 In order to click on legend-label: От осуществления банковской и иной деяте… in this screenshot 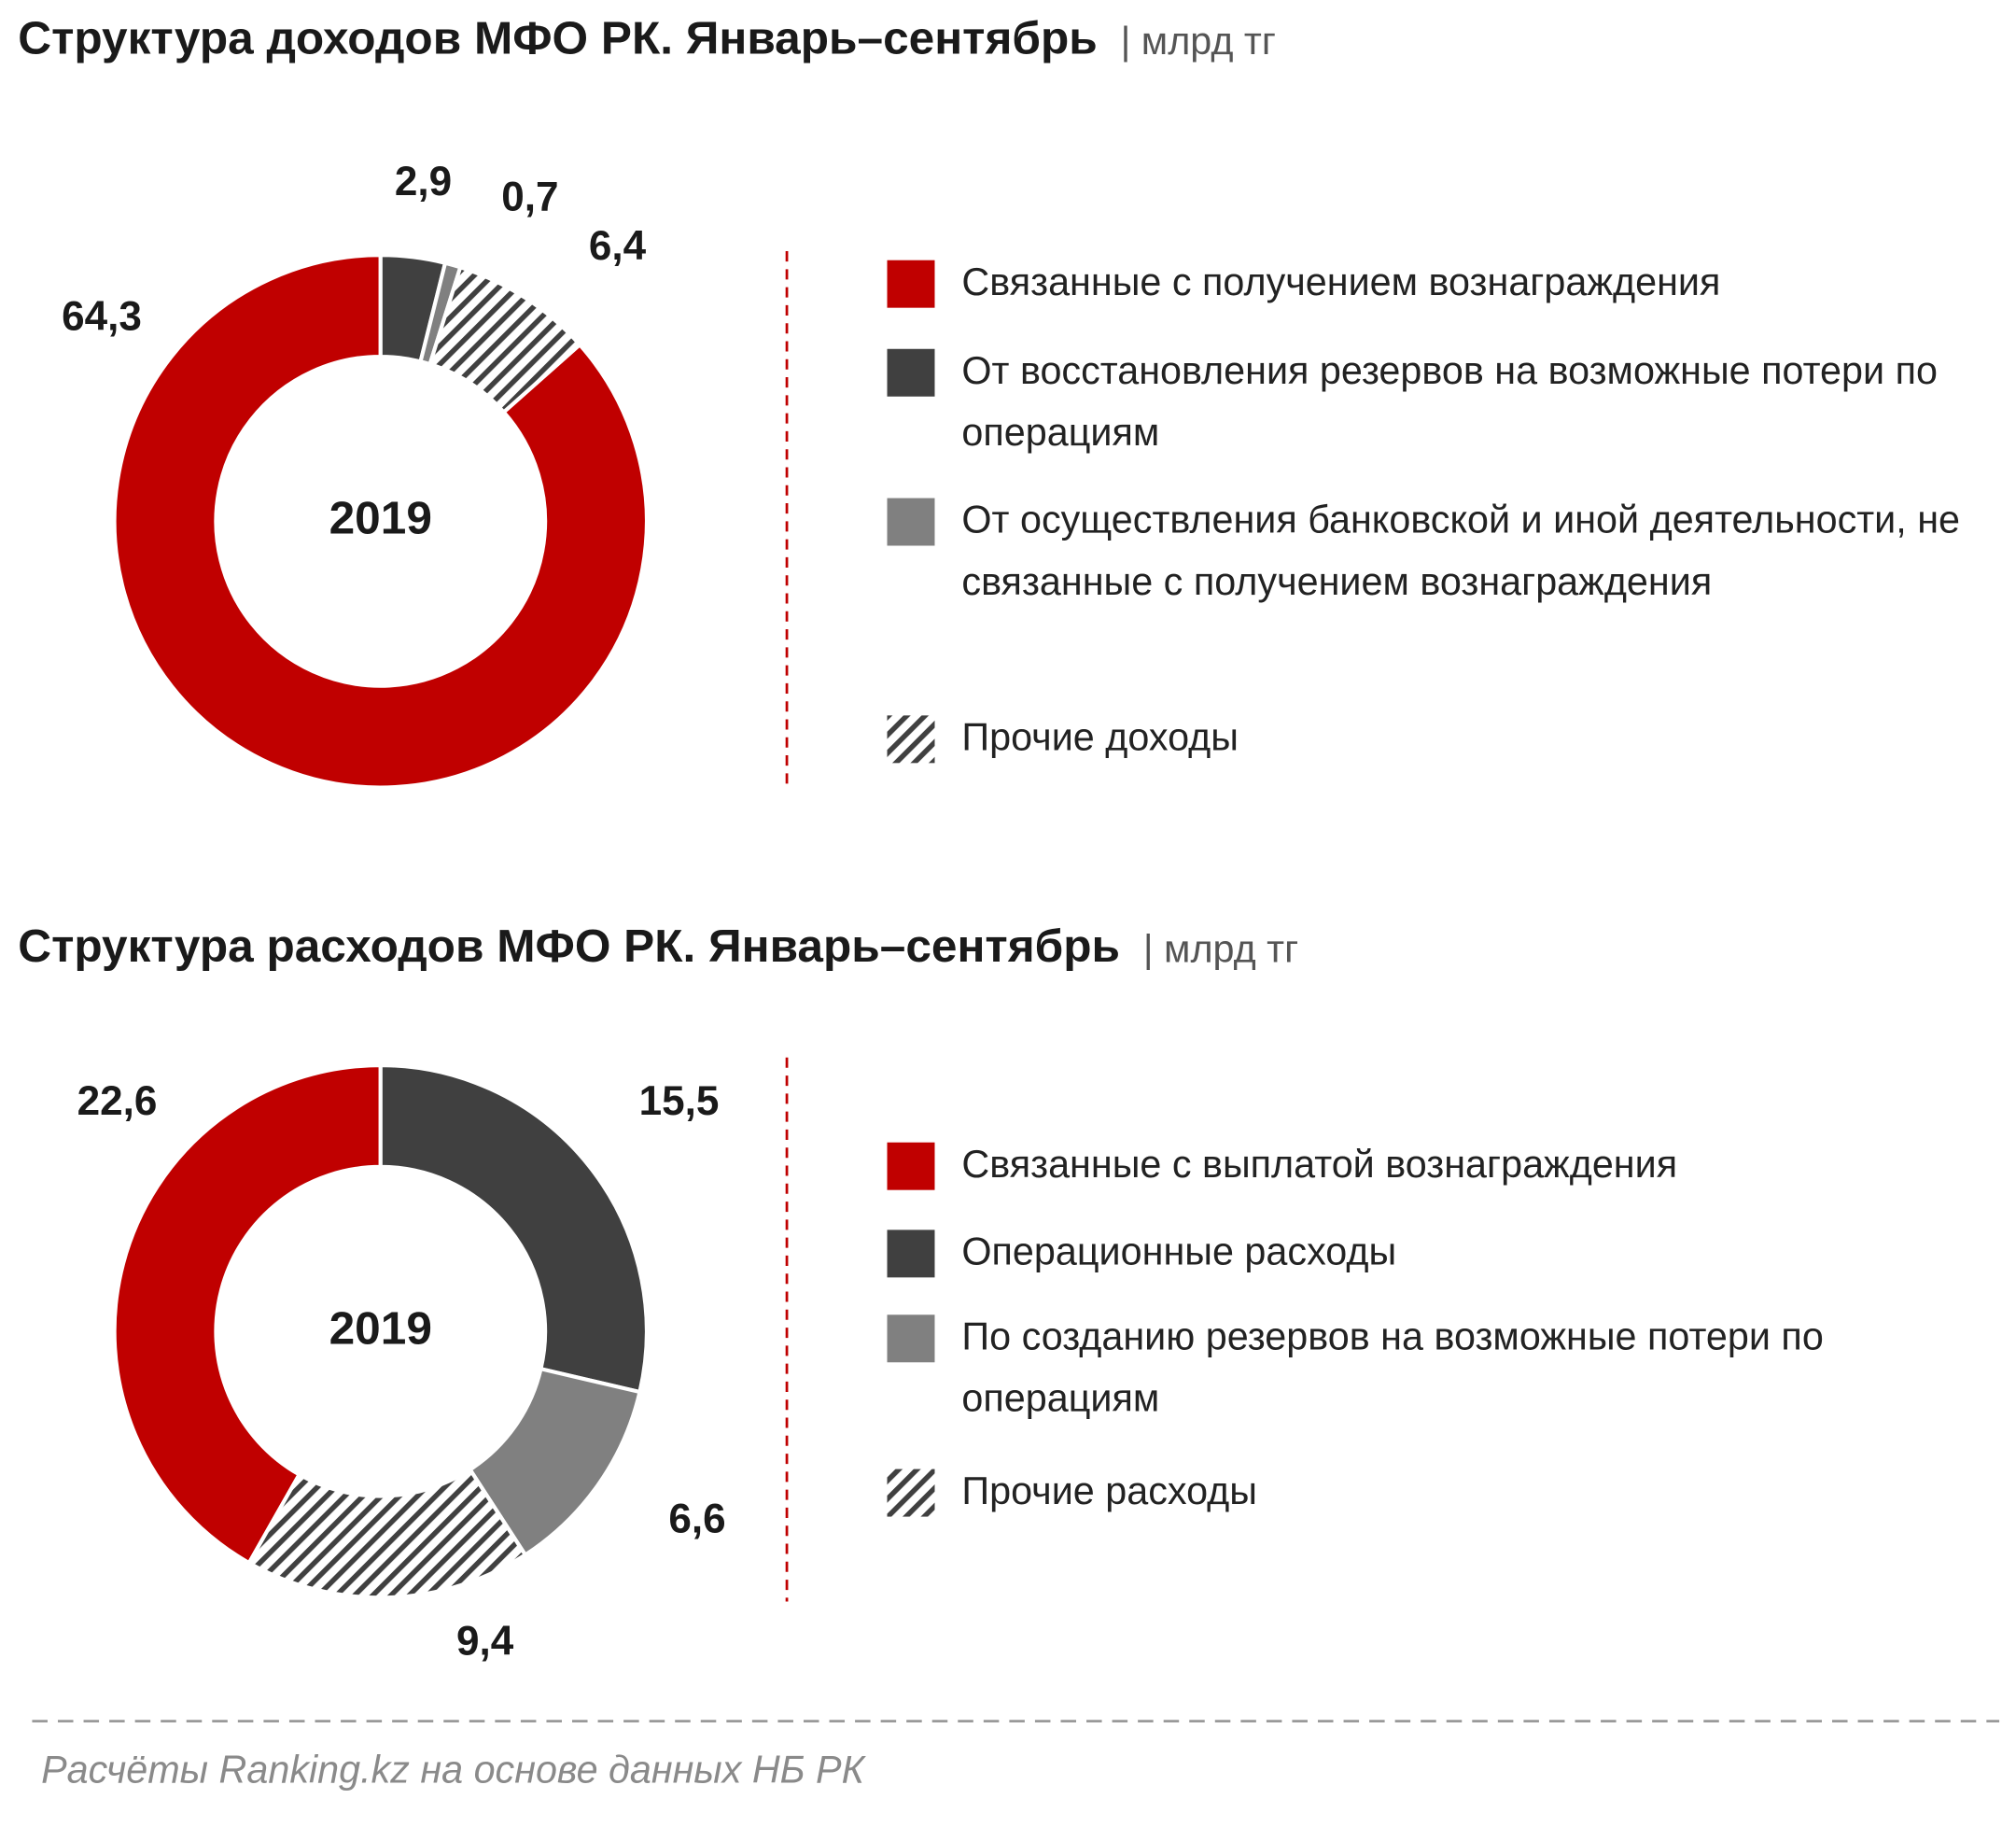, I will do `click(1461, 551)`.